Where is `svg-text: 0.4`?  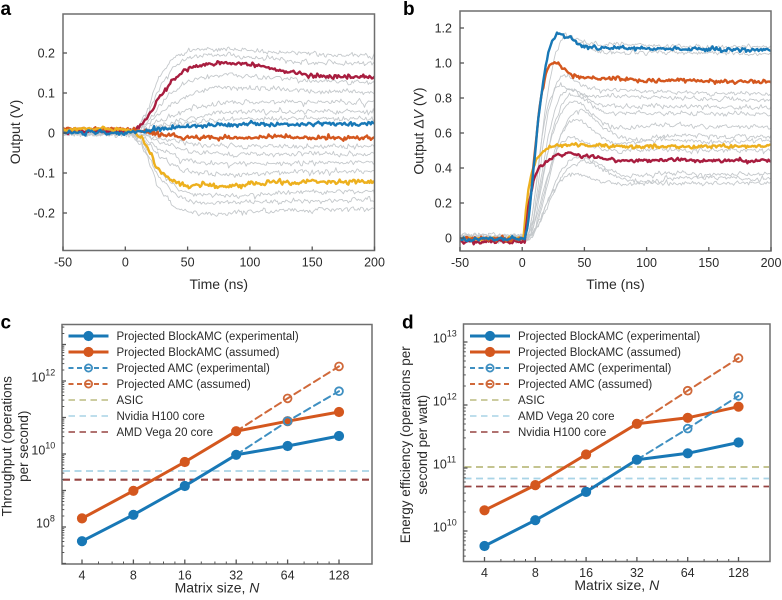 svg-text: 0.4 is located at coordinates (443, 169).